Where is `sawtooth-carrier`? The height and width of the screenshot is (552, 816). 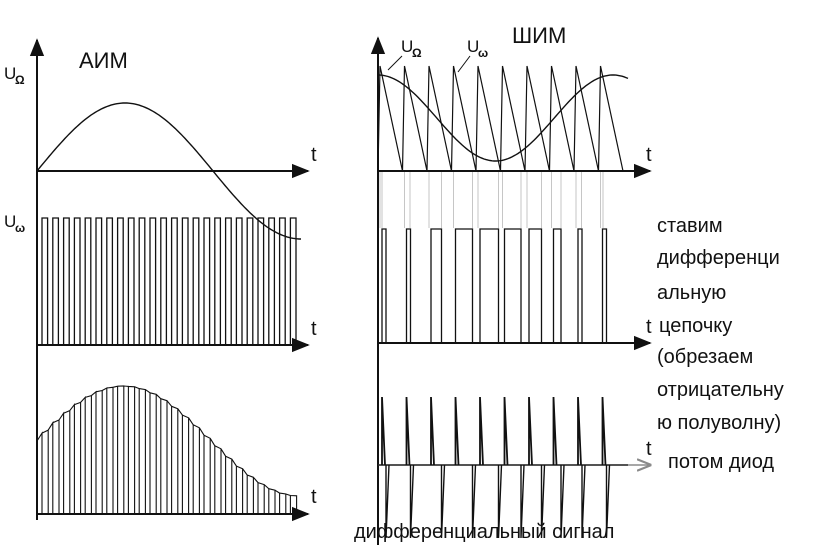 sawtooth-carrier is located at coordinates (500, 118).